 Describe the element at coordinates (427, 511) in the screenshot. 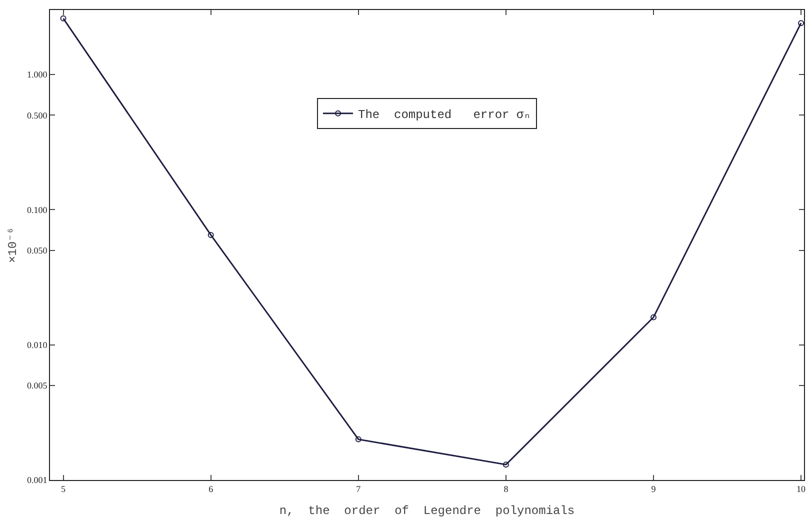

I see `x-axis-title: n, the order of Legendre polynomials` at that location.